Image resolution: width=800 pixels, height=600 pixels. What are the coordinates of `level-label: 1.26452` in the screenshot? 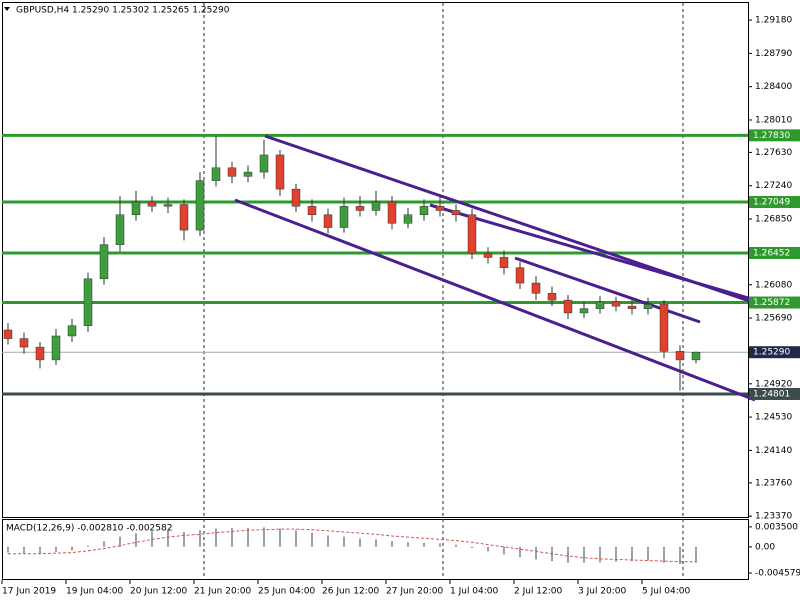 It's located at (771, 253).